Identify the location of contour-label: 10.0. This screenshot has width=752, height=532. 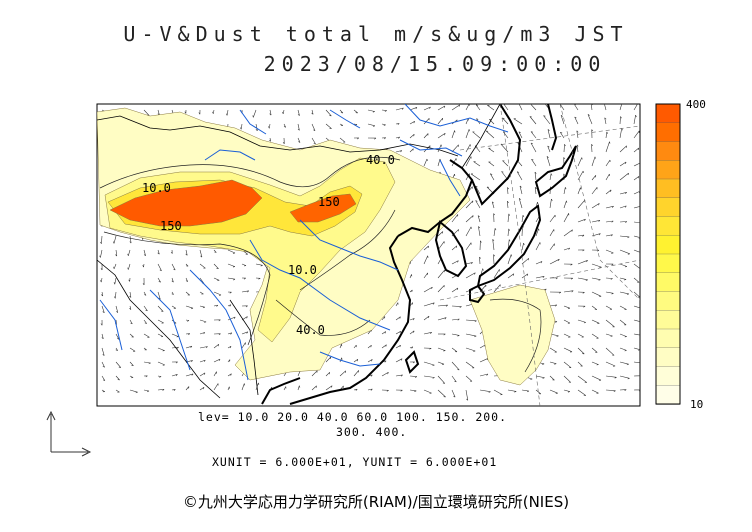
(302, 270).